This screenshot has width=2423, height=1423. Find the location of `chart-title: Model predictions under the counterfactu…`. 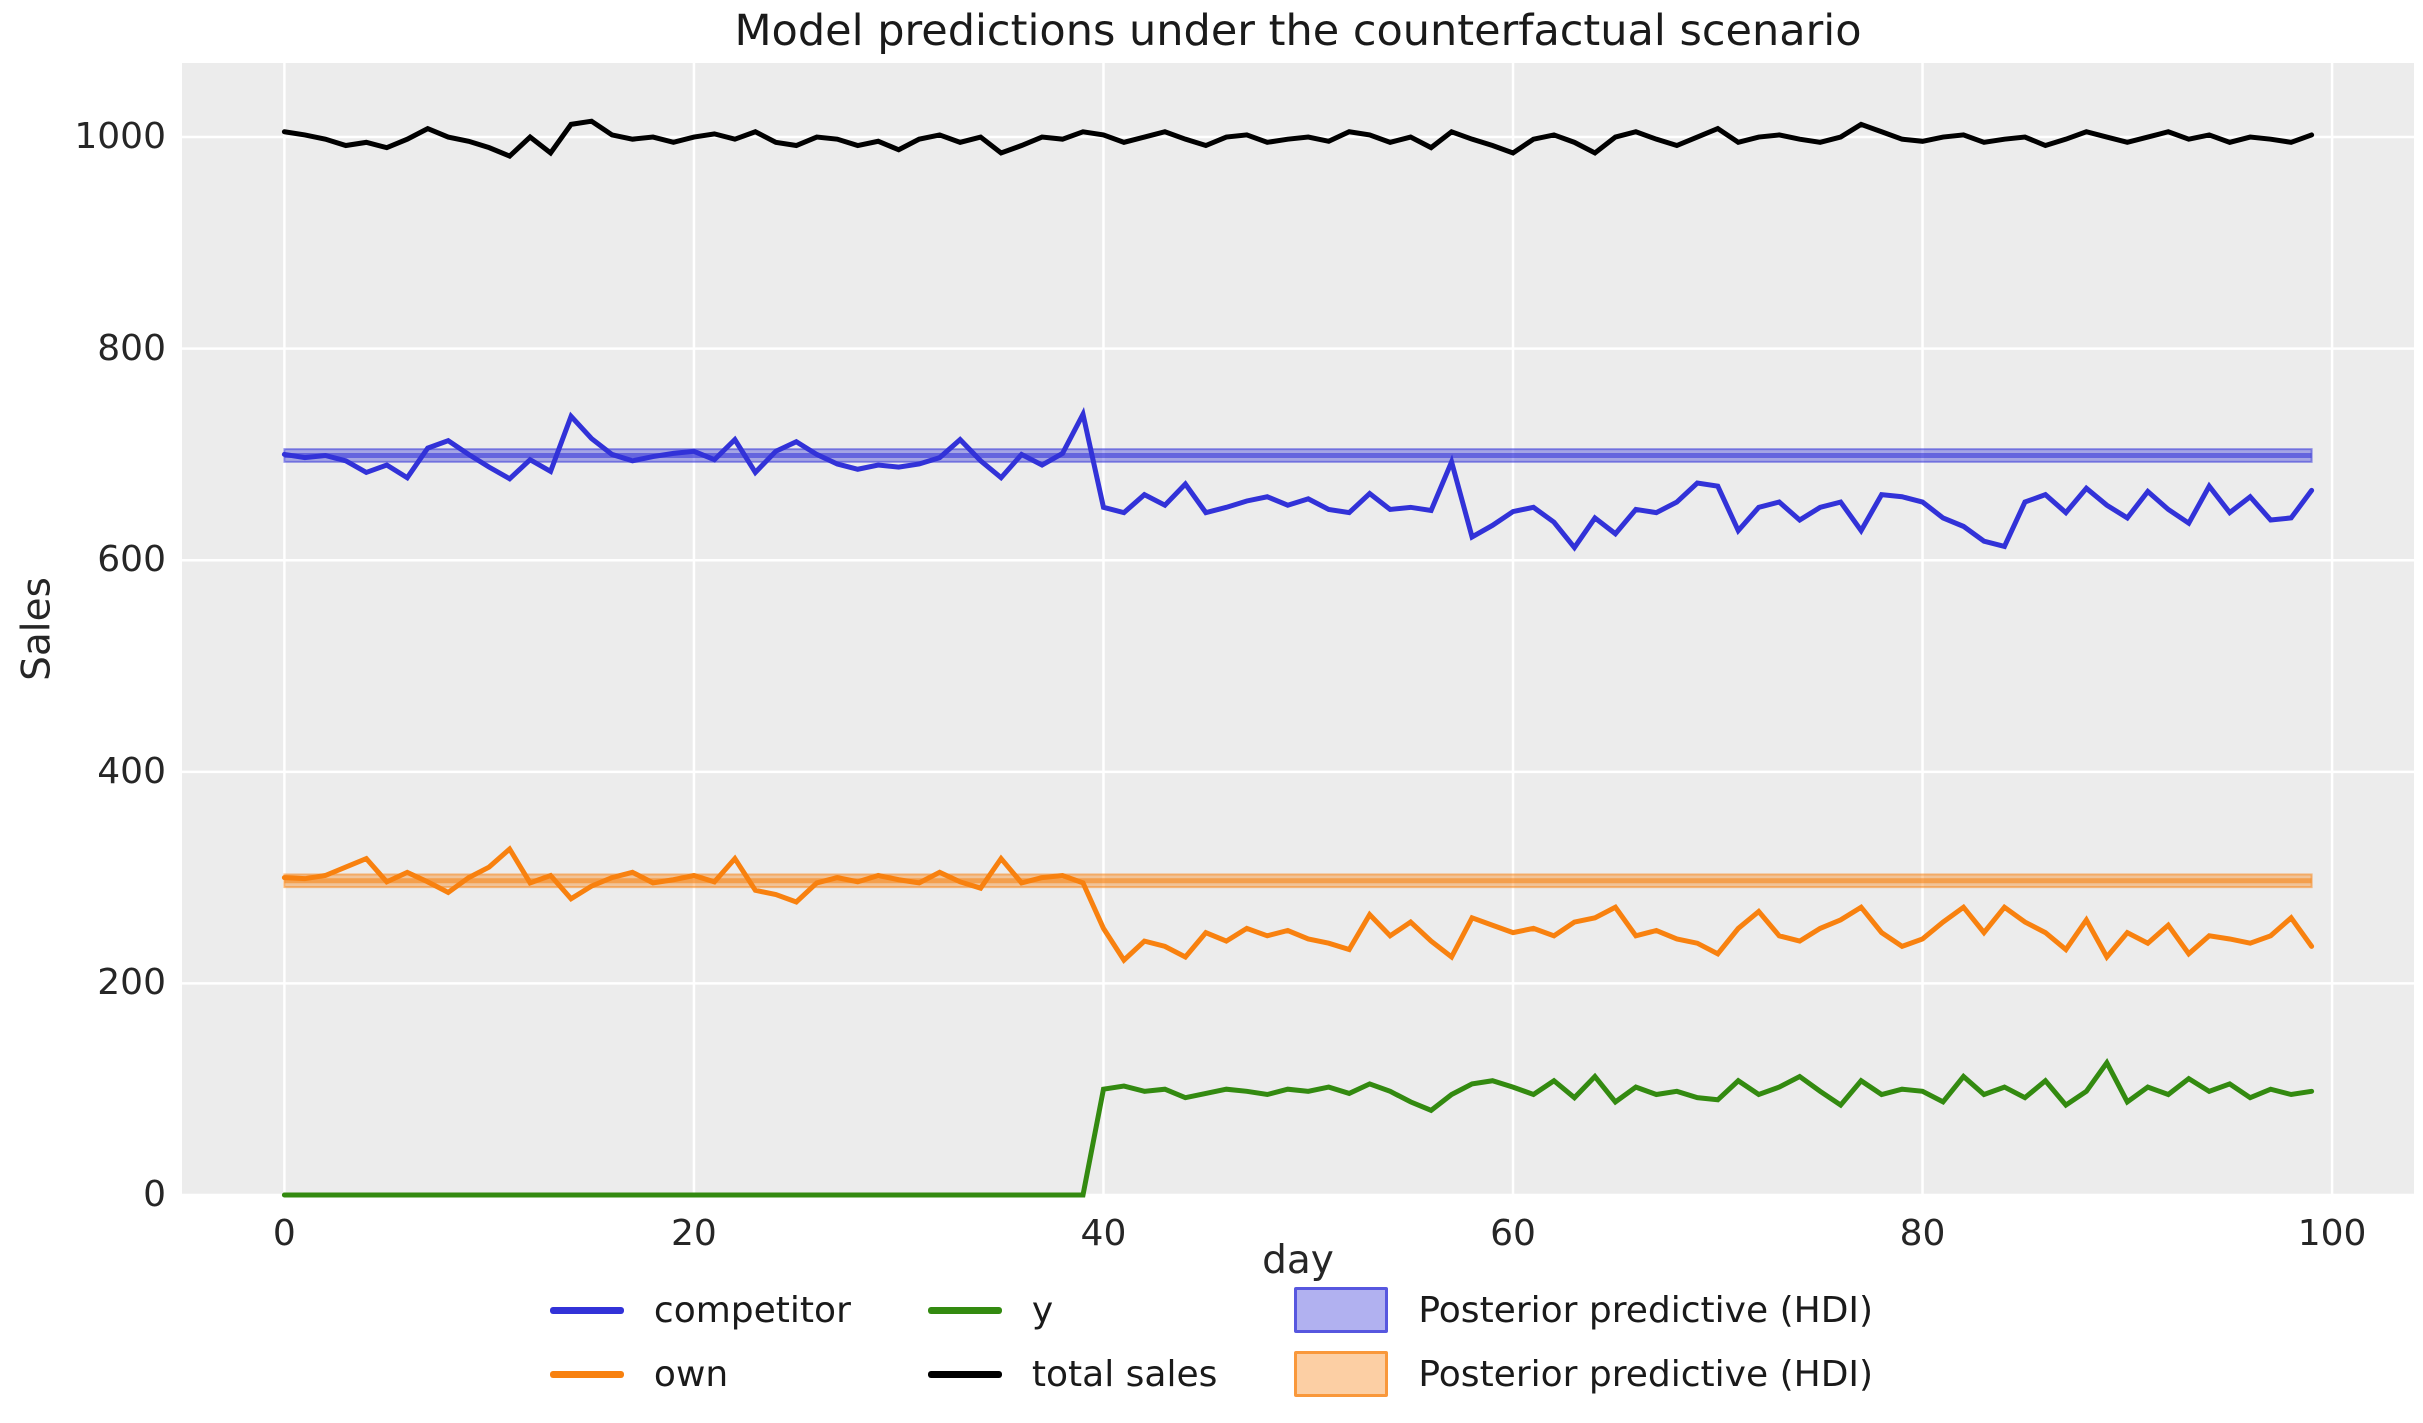

chart-title: Model predictions under the counterfactu… is located at coordinates (1298, 31).